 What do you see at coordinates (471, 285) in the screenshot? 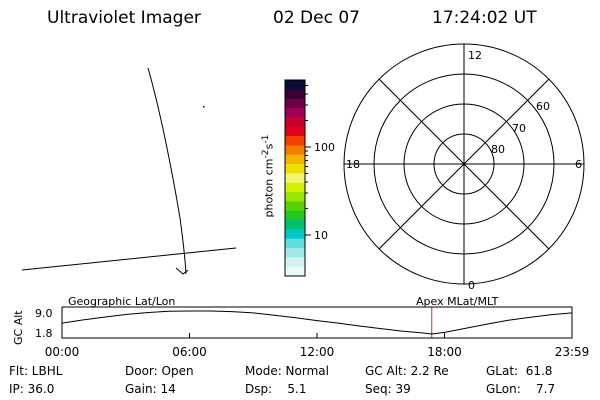
I see `mlt-label-0: 0` at bounding box center [471, 285].